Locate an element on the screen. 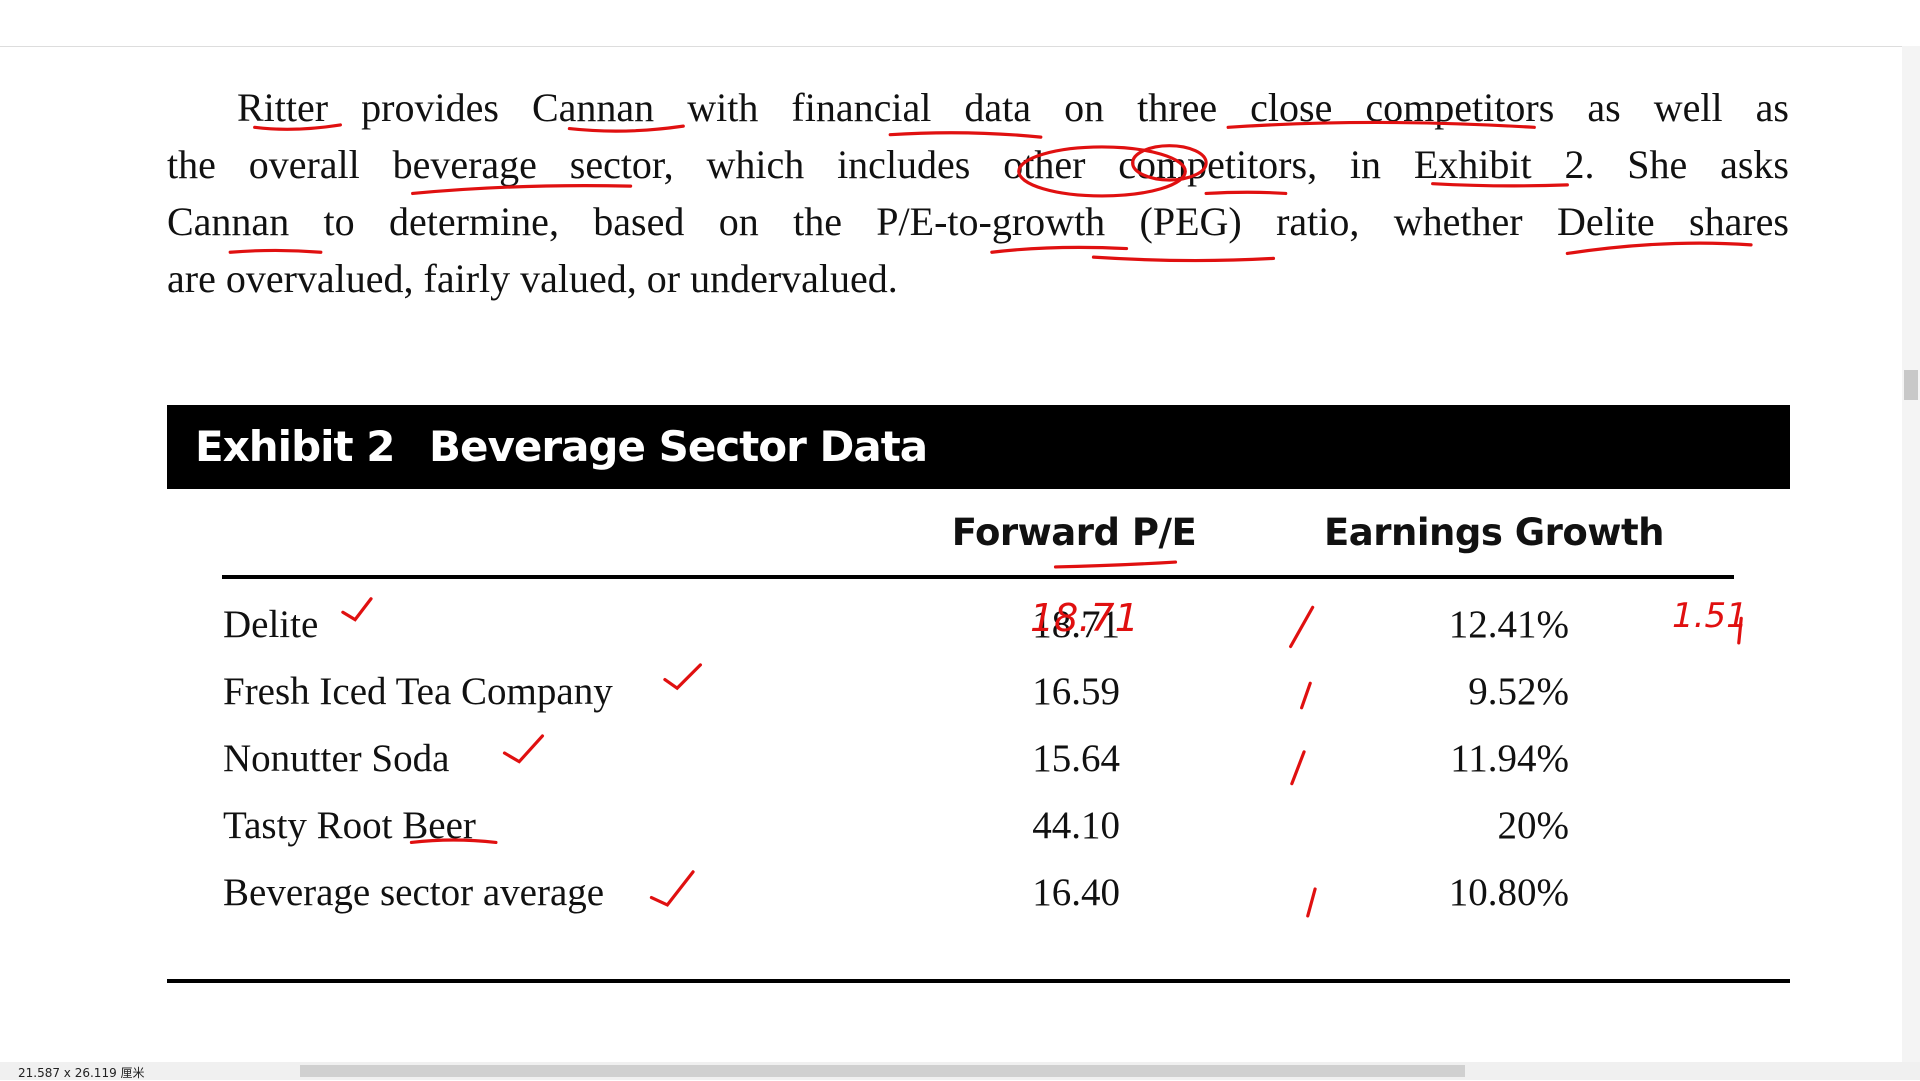 Image resolution: width=1920 pixels, height=1081 pixels. pe-value: 44.10 is located at coordinates (1076, 825).